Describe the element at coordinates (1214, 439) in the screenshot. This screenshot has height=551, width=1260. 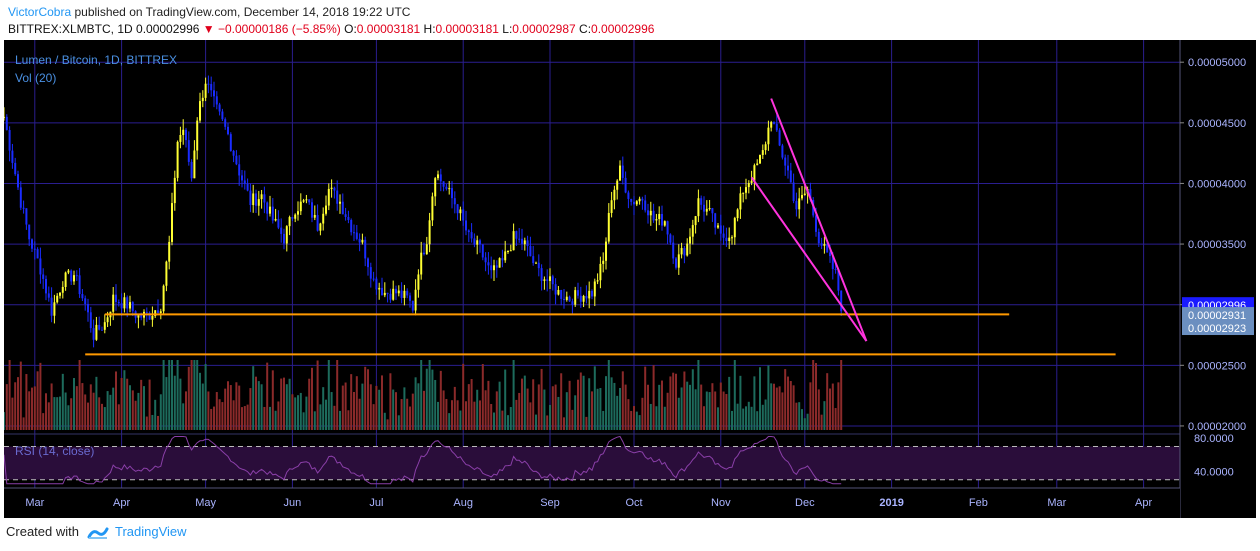
I see `rsi-tick-label: 80.0000` at that location.